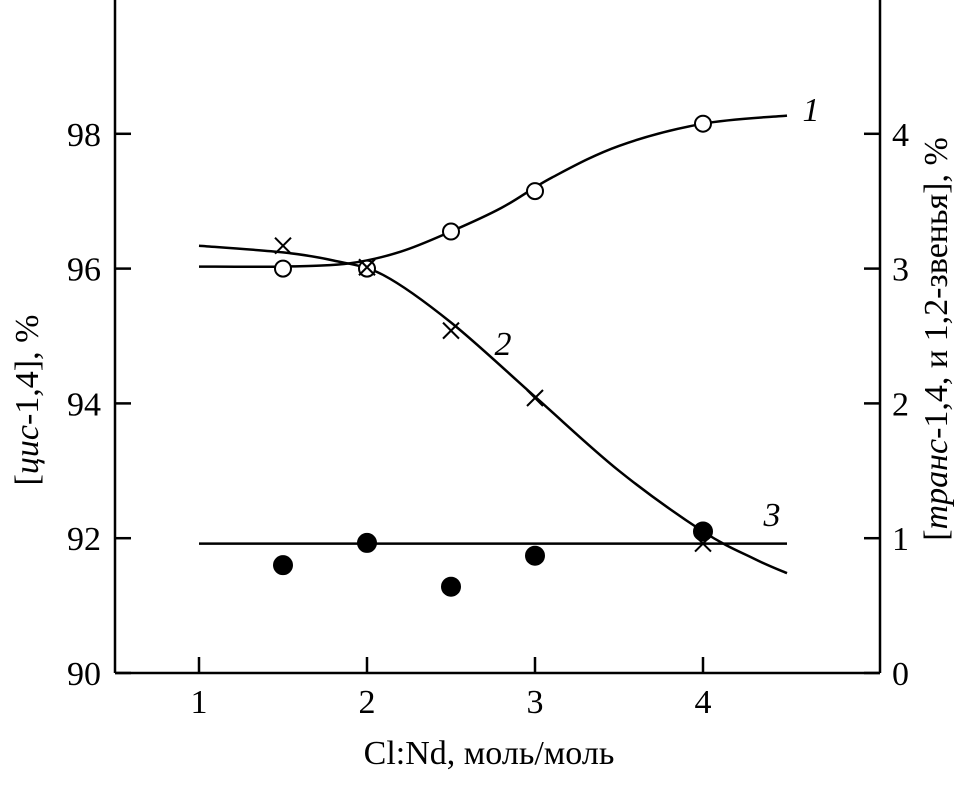  Describe the element at coordinates (27, 479) in the screenshot. I see `y-left-open: [` at that location.